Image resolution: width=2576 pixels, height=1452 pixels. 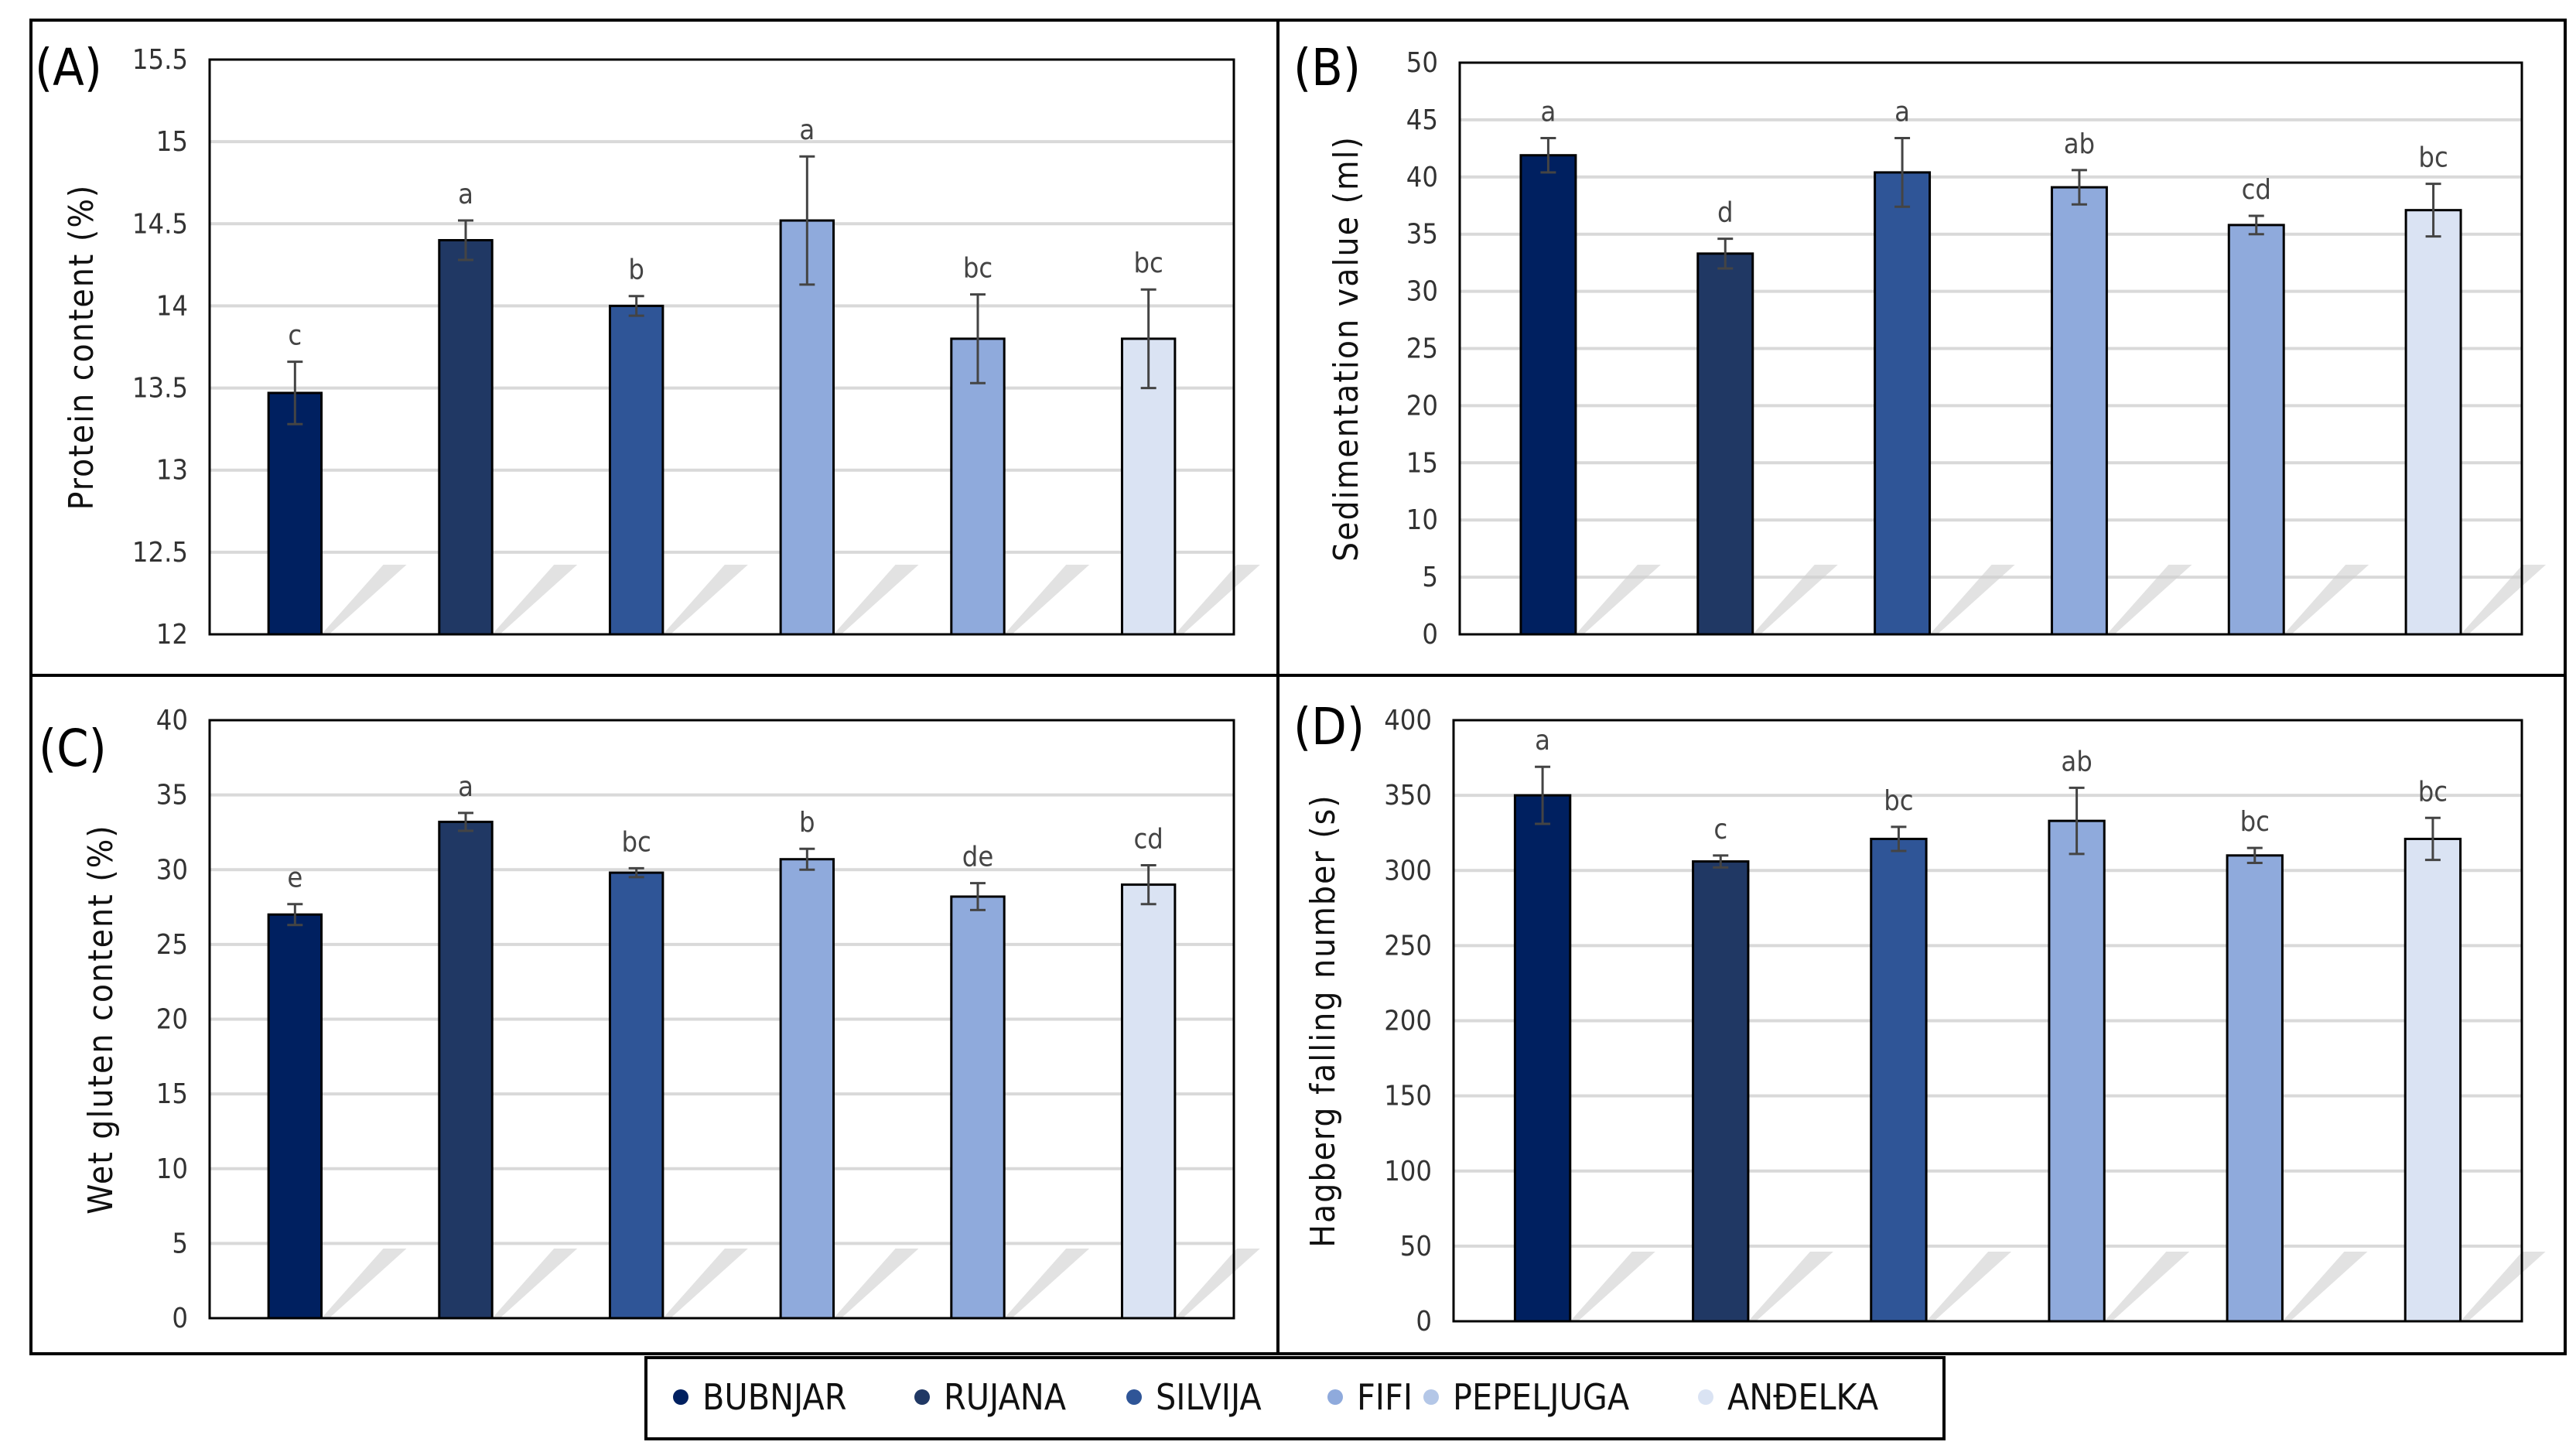 What do you see at coordinates (1329, 727) in the screenshot?
I see `panel-label: (D)` at bounding box center [1329, 727].